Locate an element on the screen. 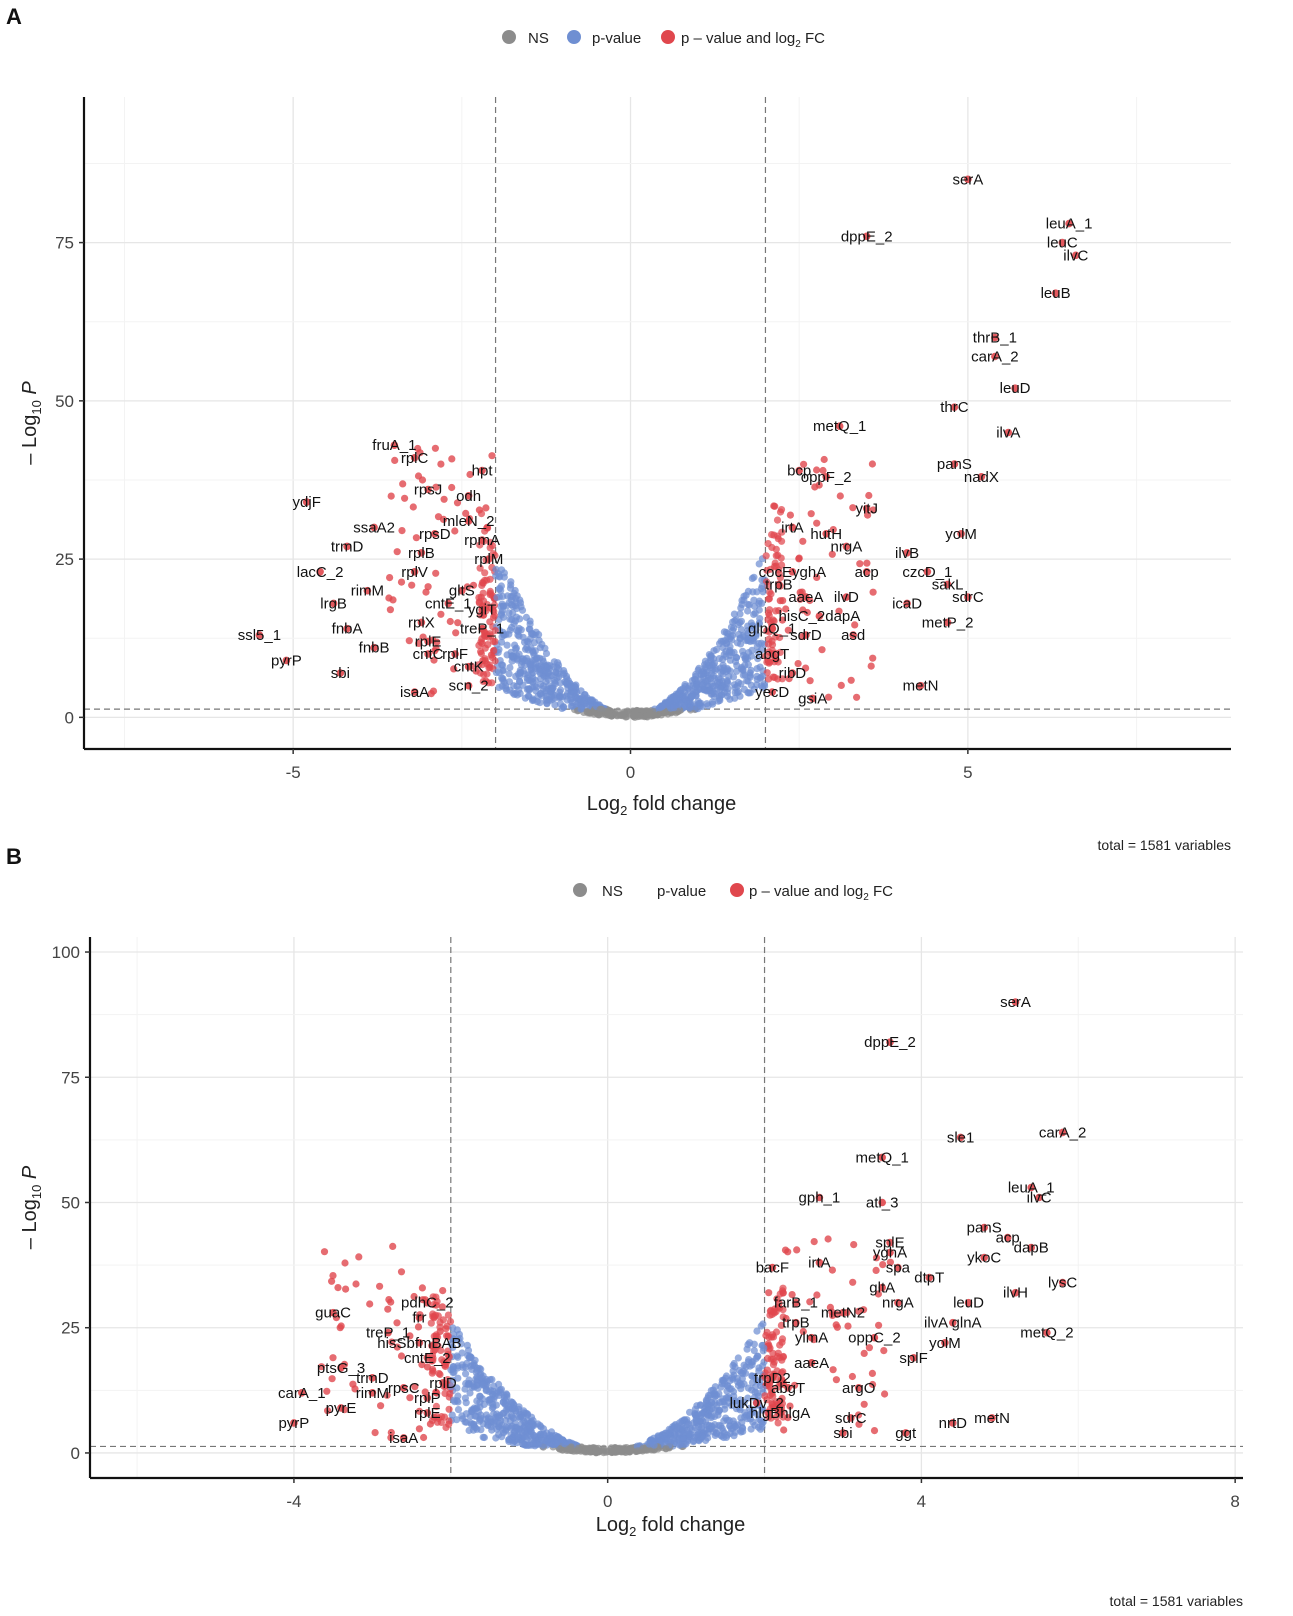 The width and height of the screenshot is (1293, 1616). gene-label: hpt is located at coordinates (483, 471).